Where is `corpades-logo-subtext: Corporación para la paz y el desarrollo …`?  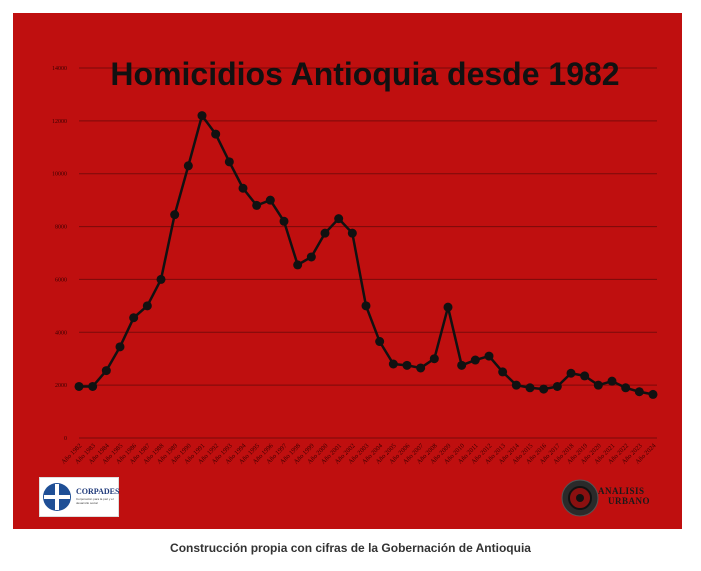
corpades-logo-subtext: Corporación para la paz y el desarrollo … is located at coordinates (95, 501).